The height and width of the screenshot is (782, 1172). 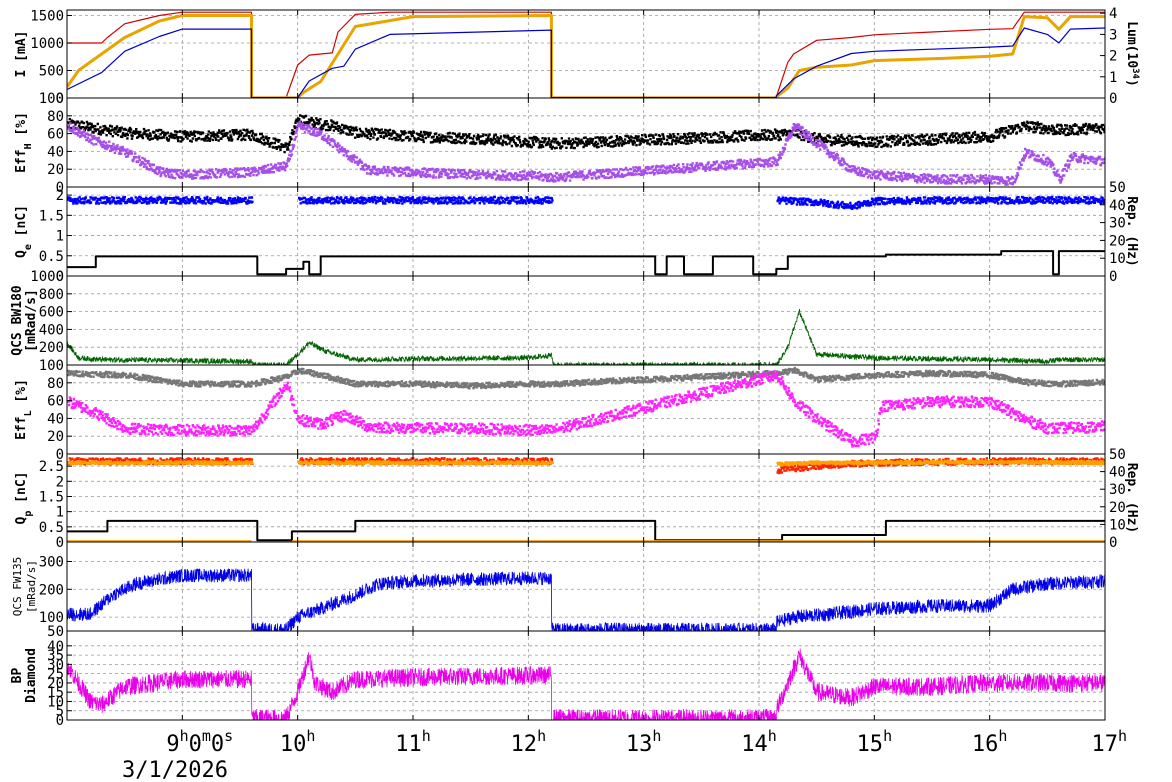 I want to click on y-axis-label: Qe [nC], so click(x=24, y=231).